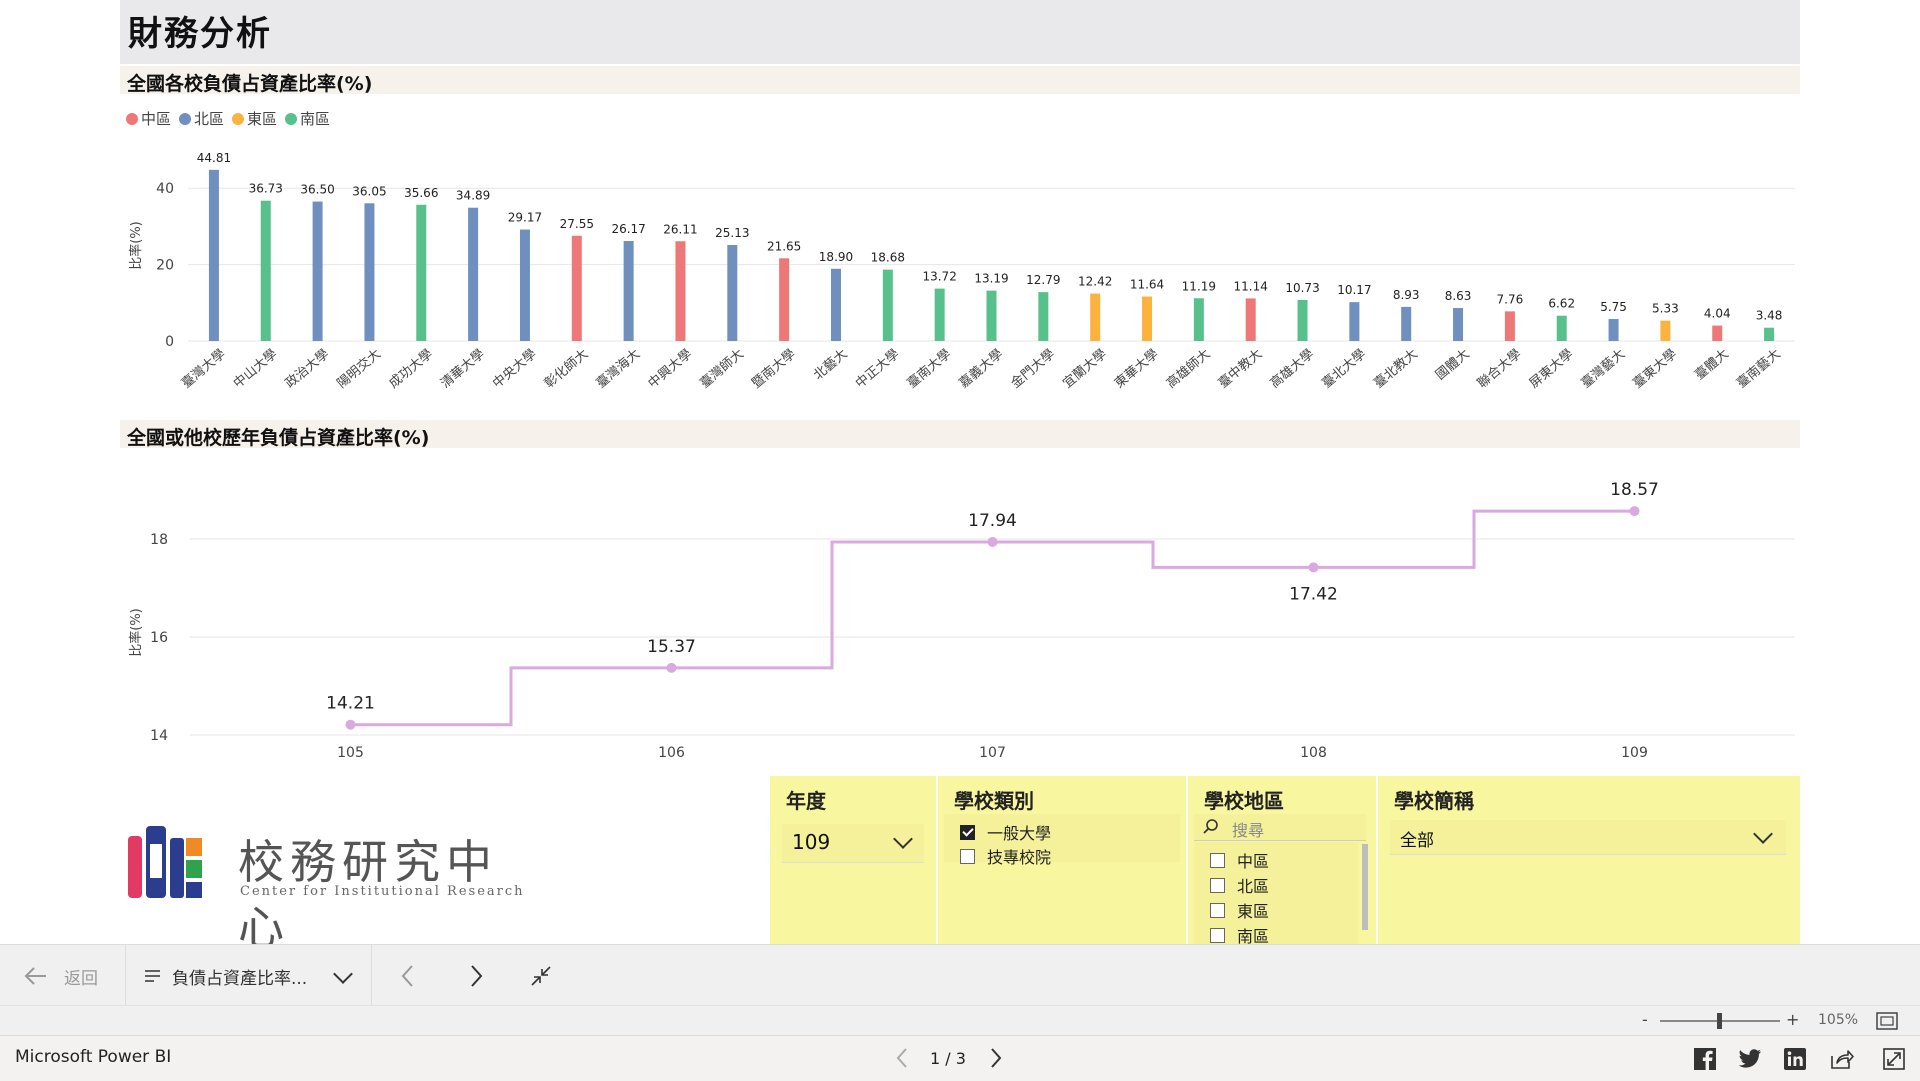  I want to click on fullscreen-icon, so click(1894, 1059).